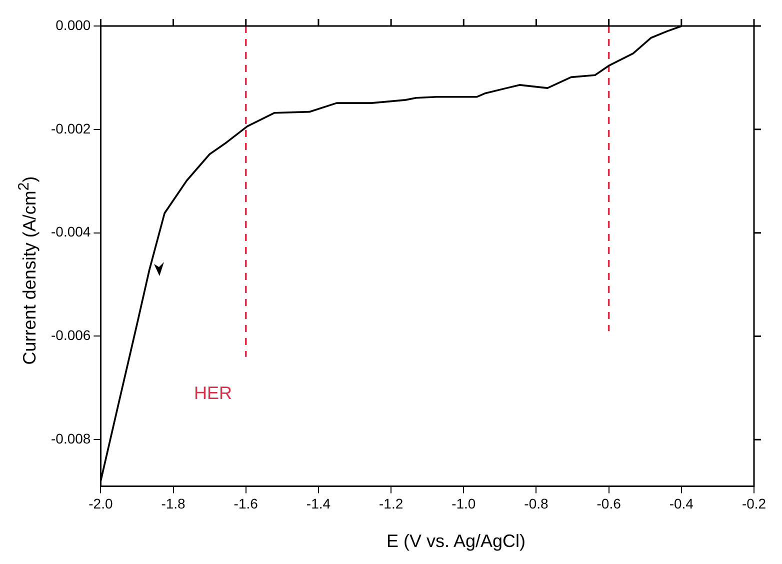 This screenshot has width=782, height=564. I want to click on x-tick-label: -1.2, so click(391, 503).